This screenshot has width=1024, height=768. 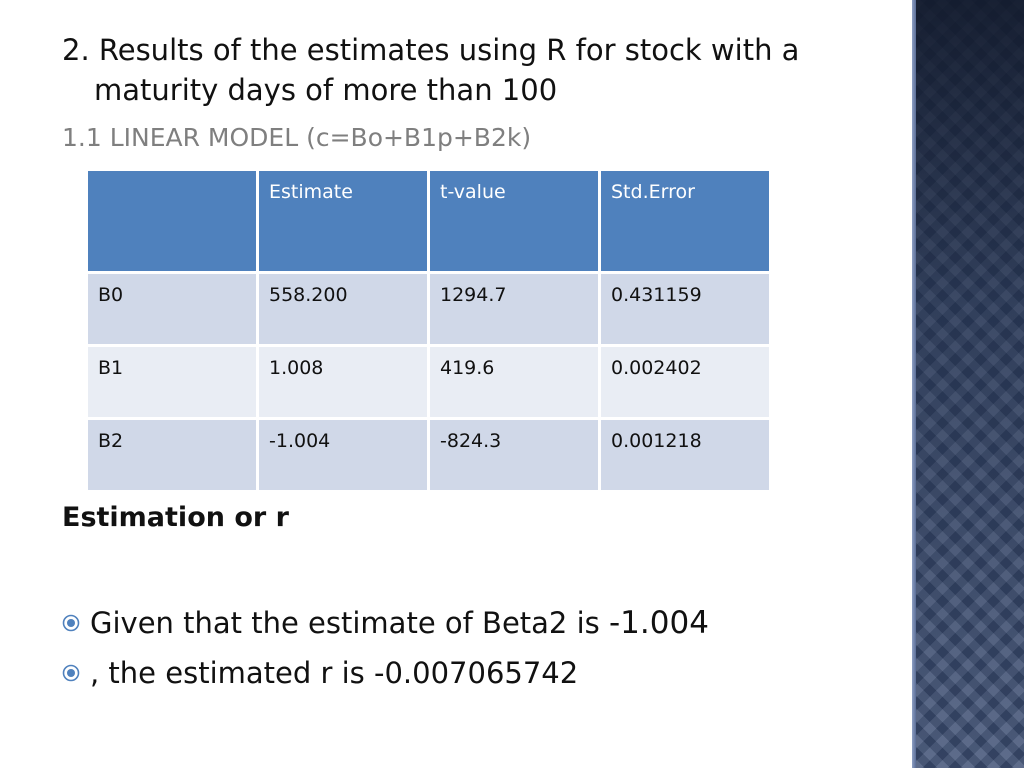 I want to click on table-cell: -1.004, so click(x=343, y=455).